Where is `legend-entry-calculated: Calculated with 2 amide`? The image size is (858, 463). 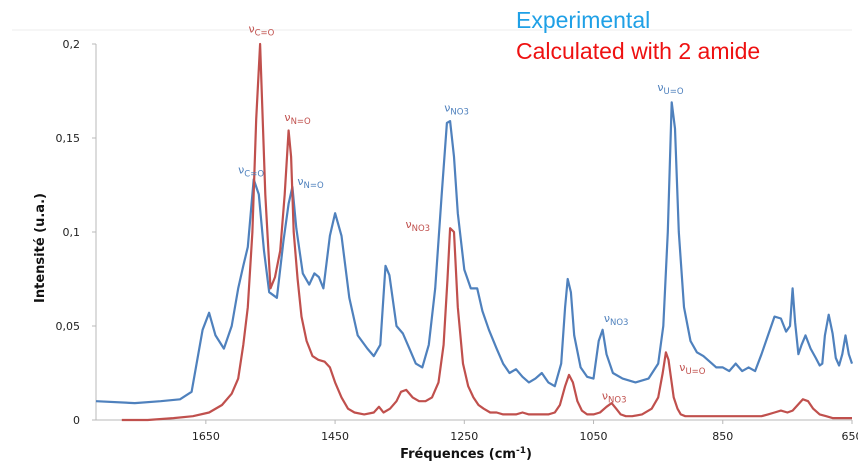 legend-entry-calculated: Calculated with 2 amide is located at coordinates (638, 51).